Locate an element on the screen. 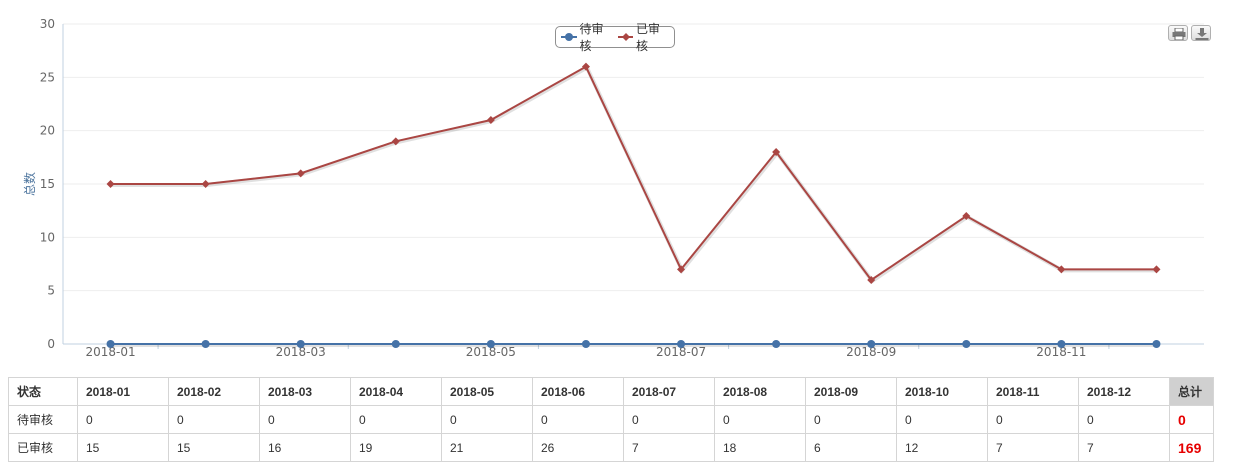  total-cell: 0 is located at coordinates (1191, 419).